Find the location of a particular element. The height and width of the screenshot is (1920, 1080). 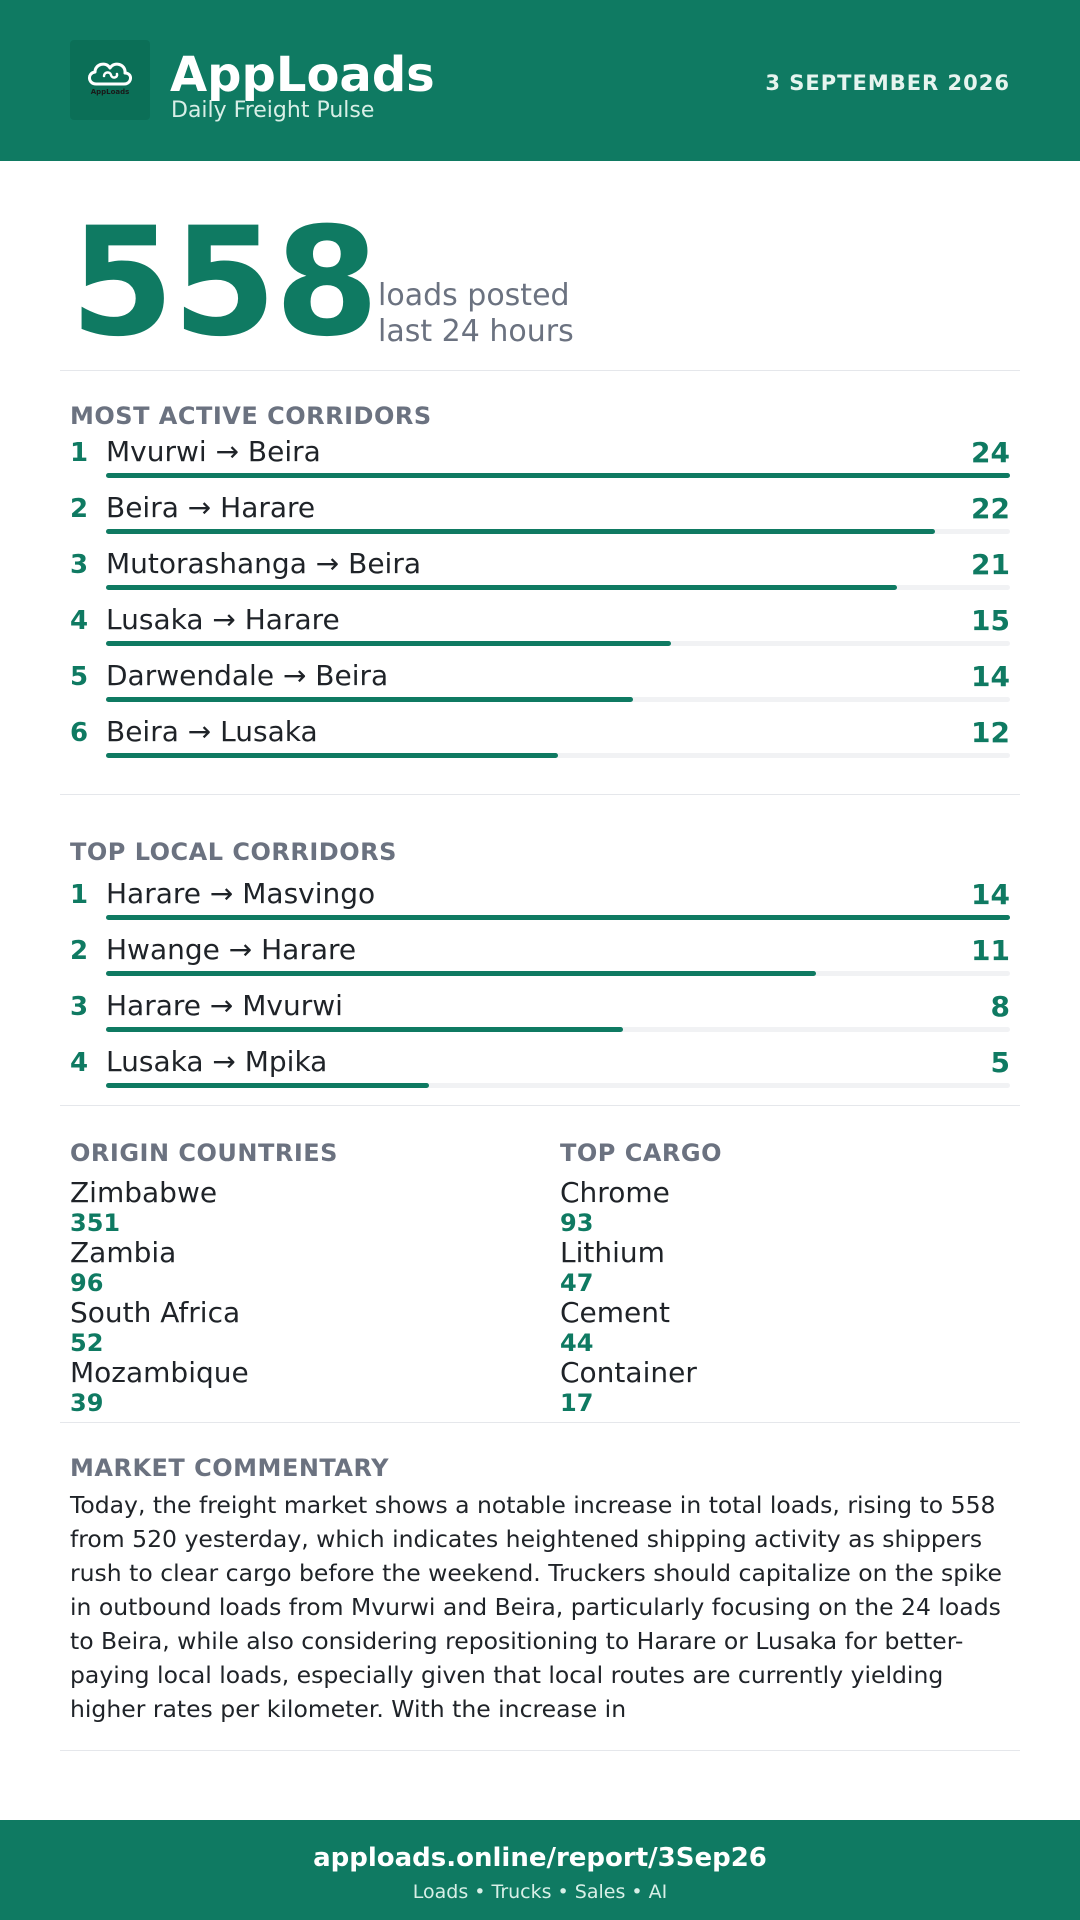

caption-line-2: last 24 hours is located at coordinates (476, 331).